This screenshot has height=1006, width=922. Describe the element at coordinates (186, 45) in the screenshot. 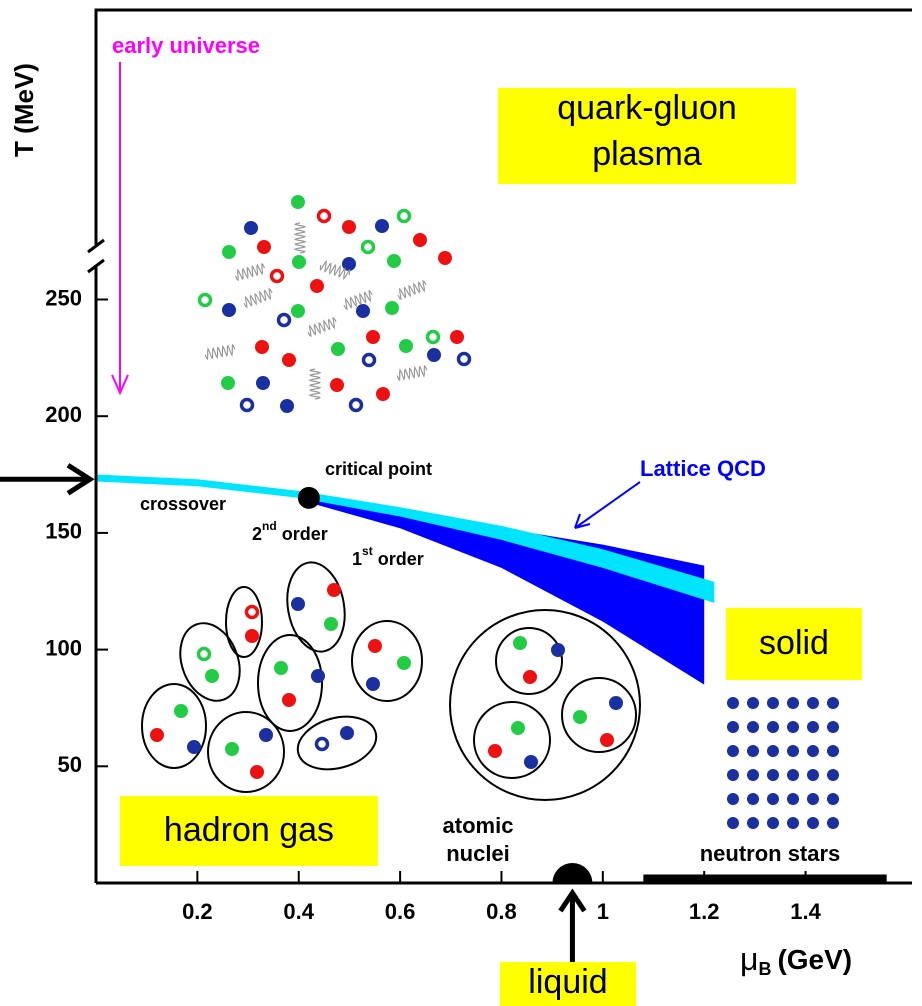

I see `annotation: early universe` at that location.